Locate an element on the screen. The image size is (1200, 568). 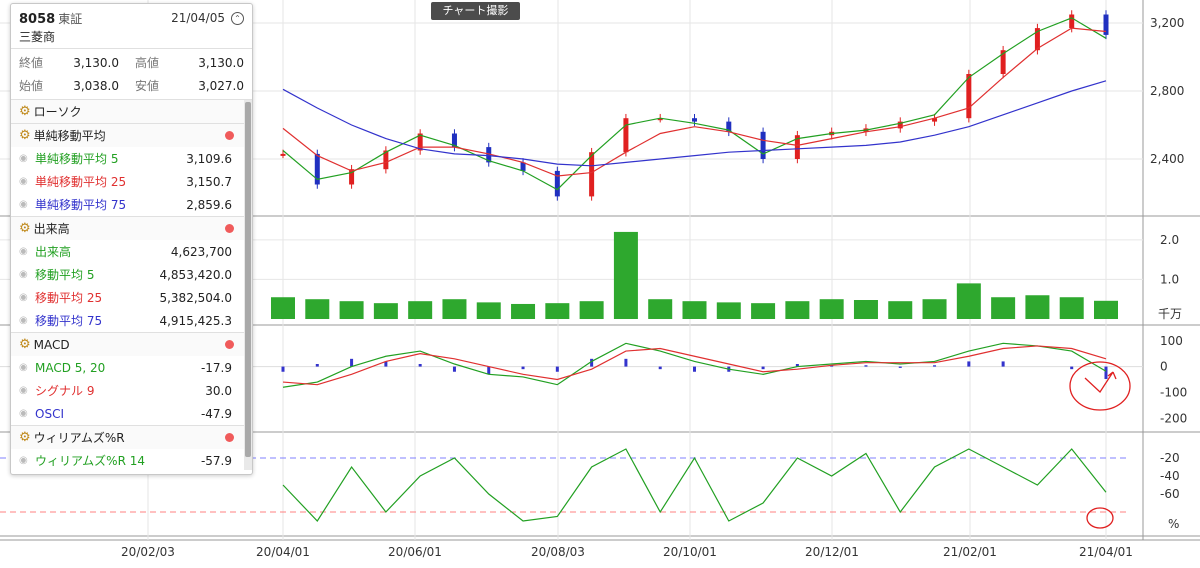
macd-tick-label: 100 is located at coordinates (1171, 341).